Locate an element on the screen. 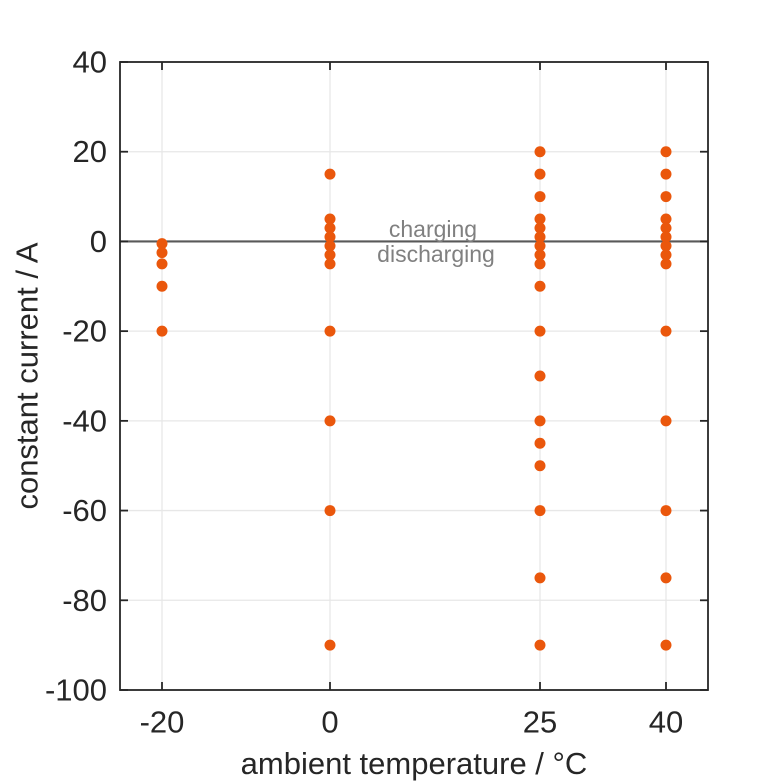  y-axis-label: constant current / A is located at coordinates (27, 375).